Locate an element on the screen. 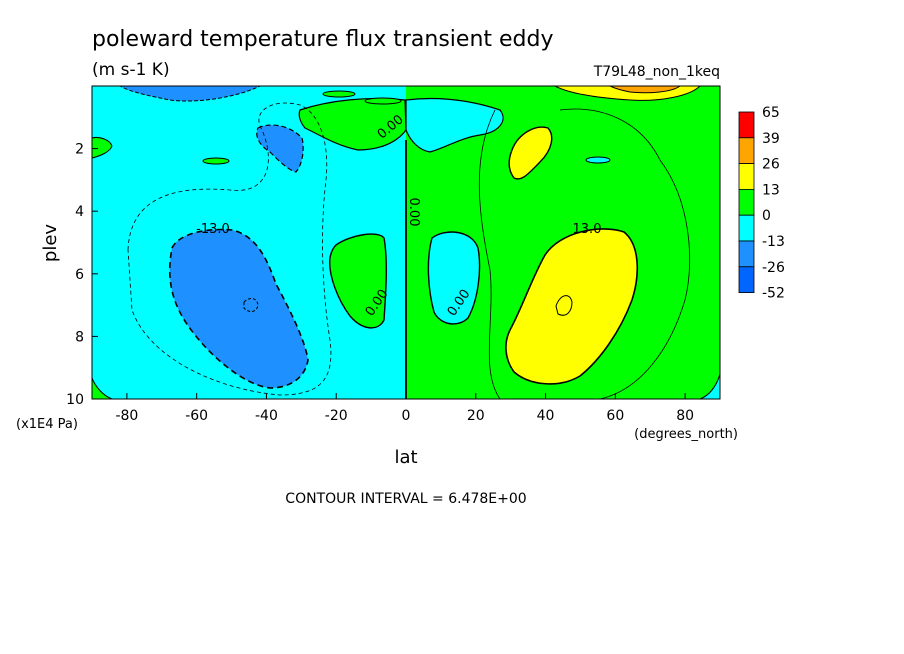  sh-top-negative-strip is located at coordinates (190, 94).